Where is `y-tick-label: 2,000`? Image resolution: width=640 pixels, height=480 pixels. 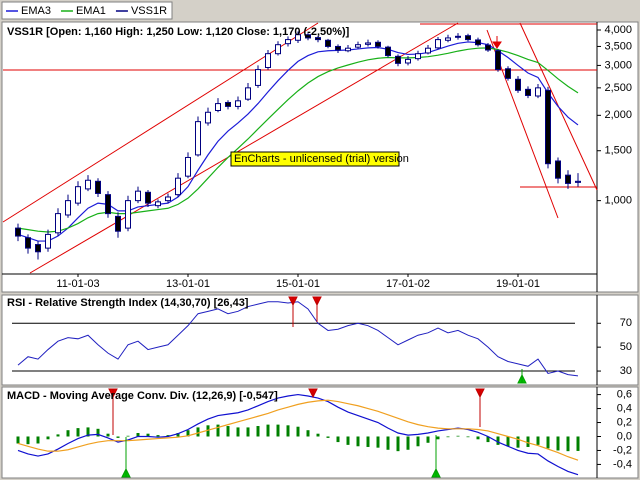
y-tick-label: 2,000 is located at coordinates (618, 115).